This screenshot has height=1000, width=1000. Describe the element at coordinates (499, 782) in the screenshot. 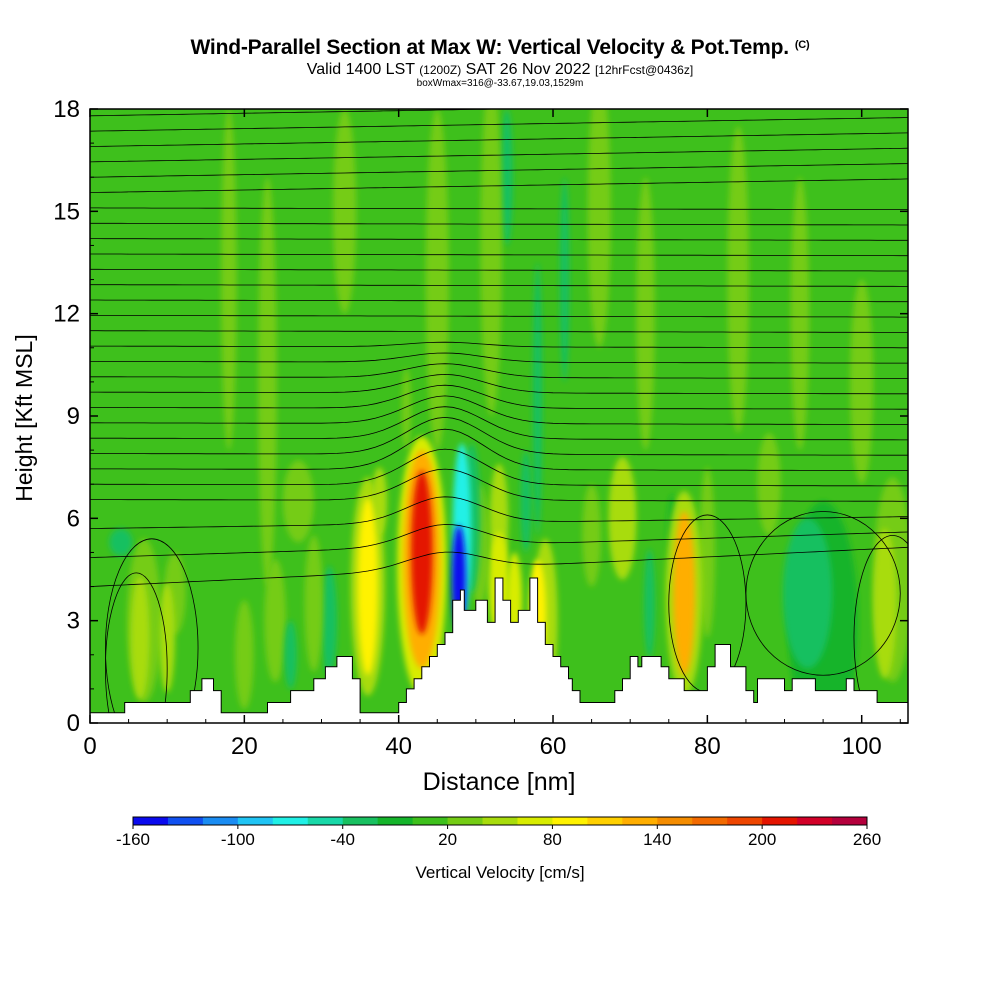

I see `x-axis-label: Distance [nm]` at that location.